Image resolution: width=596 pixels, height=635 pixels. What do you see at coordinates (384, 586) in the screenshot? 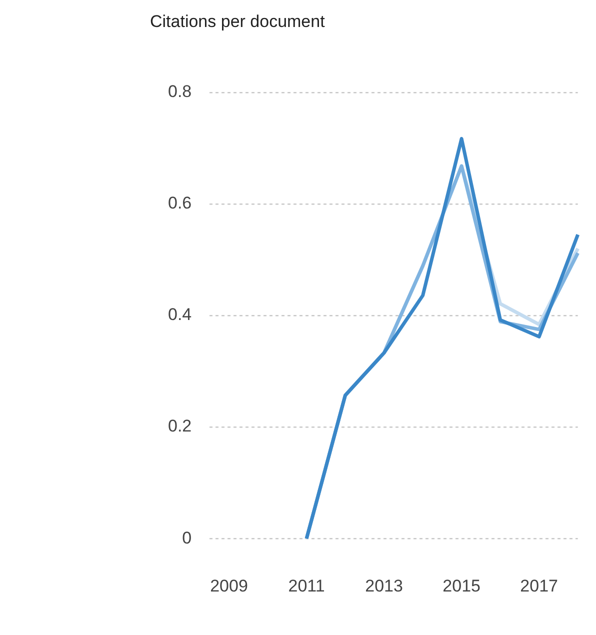
I see `x-tick-label: 2013` at bounding box center [384, 586].